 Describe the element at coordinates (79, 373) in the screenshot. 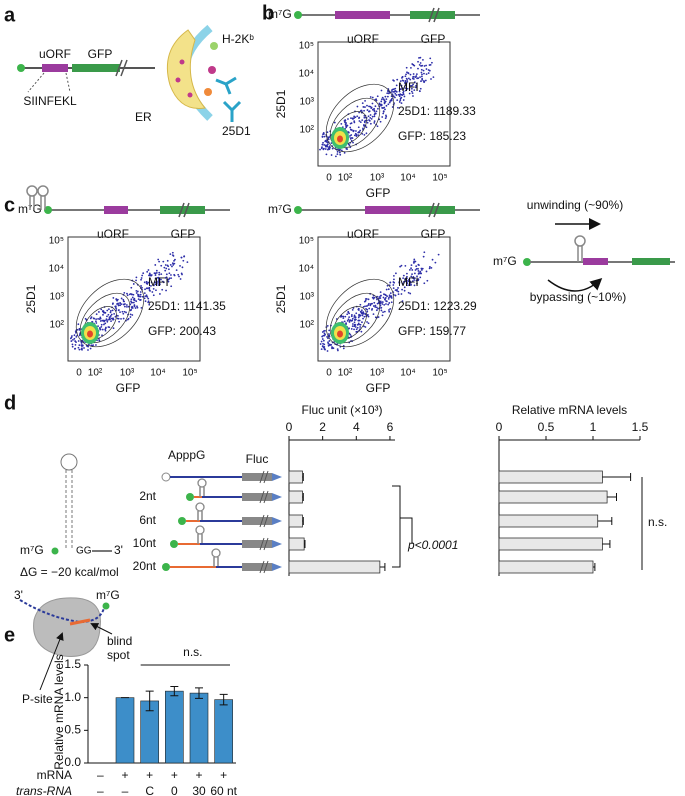

I see `x-tick-label: 0` at that location.